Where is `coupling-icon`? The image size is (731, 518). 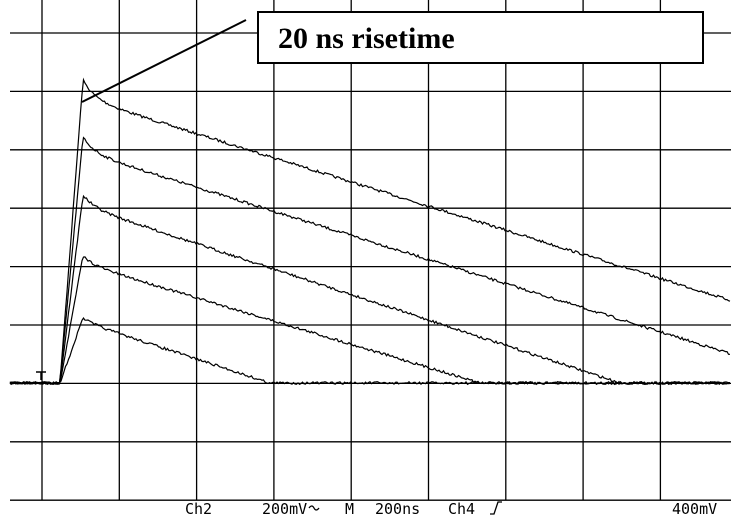 coupling-icon is located at coordinates (314, 508).